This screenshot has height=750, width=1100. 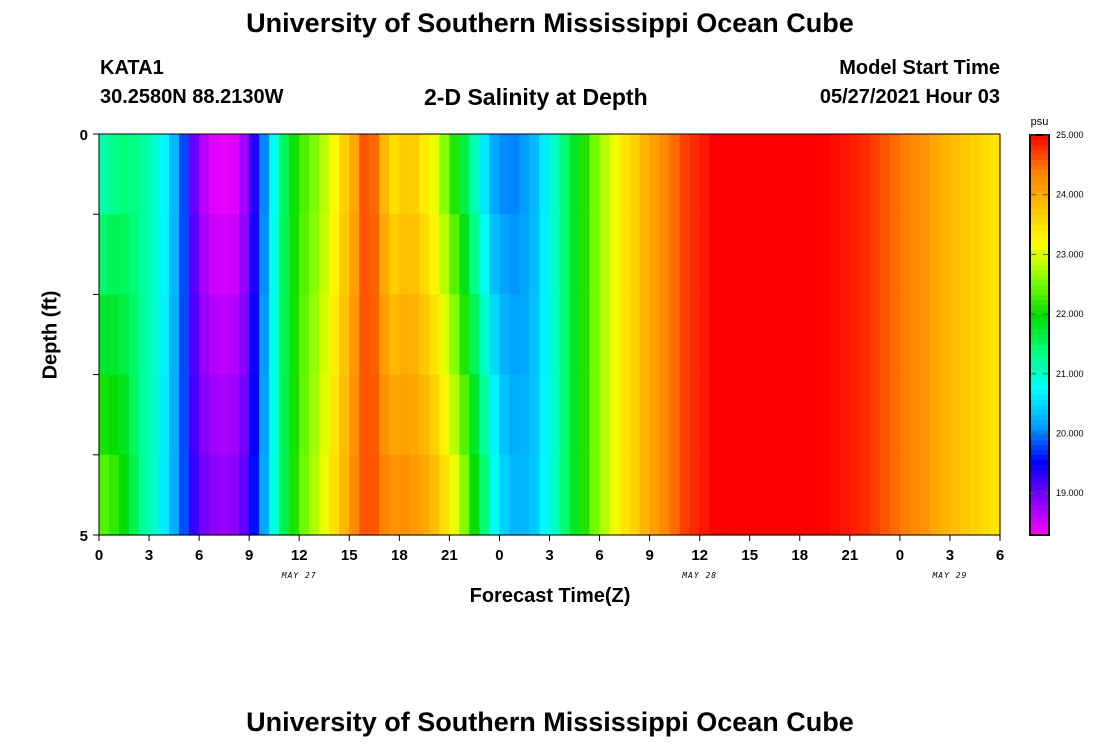 I want to click on colorbar-tick-label: 20.000, so click(x=1070, y=434).